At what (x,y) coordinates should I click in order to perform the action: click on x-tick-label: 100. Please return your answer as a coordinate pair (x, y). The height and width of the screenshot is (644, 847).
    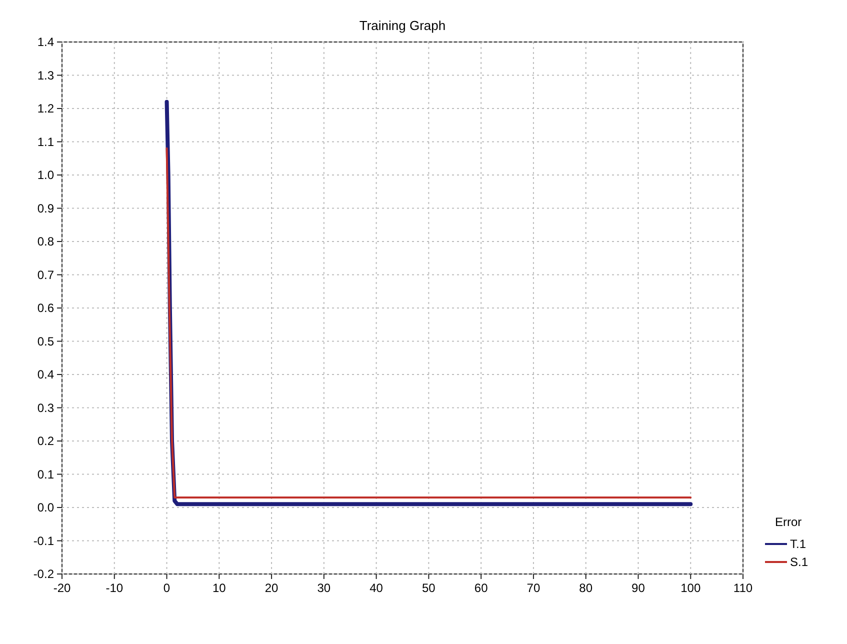
    Looking at the image, I should click on (690, 588).